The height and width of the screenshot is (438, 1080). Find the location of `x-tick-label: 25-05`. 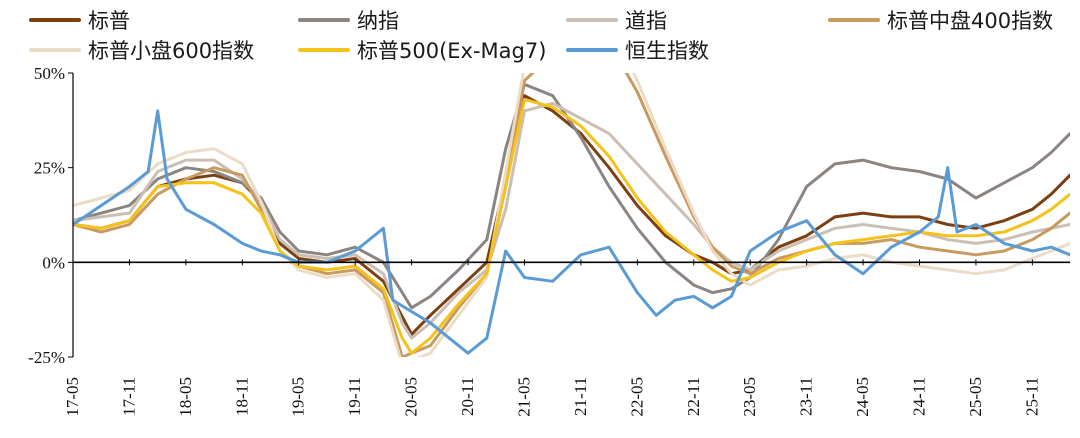

x-tick-label: 25-05 is located at coordinates (975, 397).